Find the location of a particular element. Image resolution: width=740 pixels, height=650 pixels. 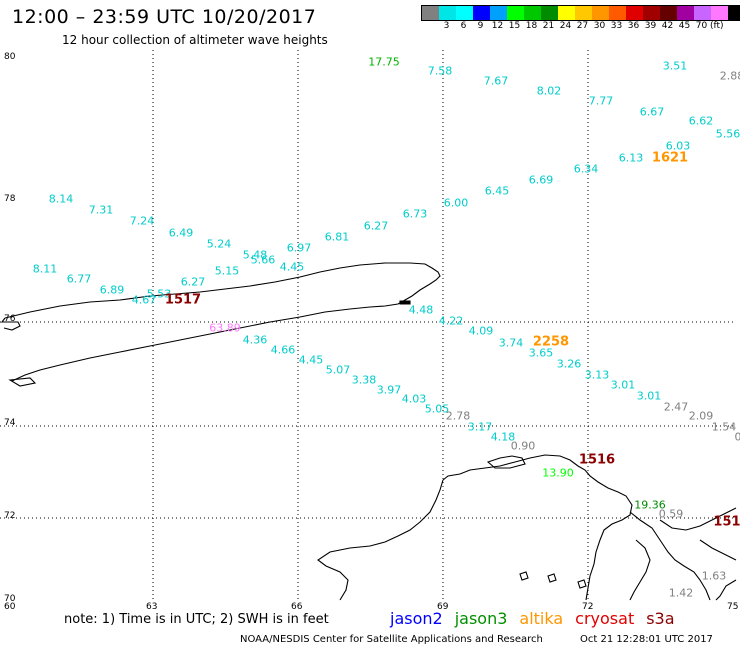

wave-height-label: 7.58 is located at coordinates (440, 71).